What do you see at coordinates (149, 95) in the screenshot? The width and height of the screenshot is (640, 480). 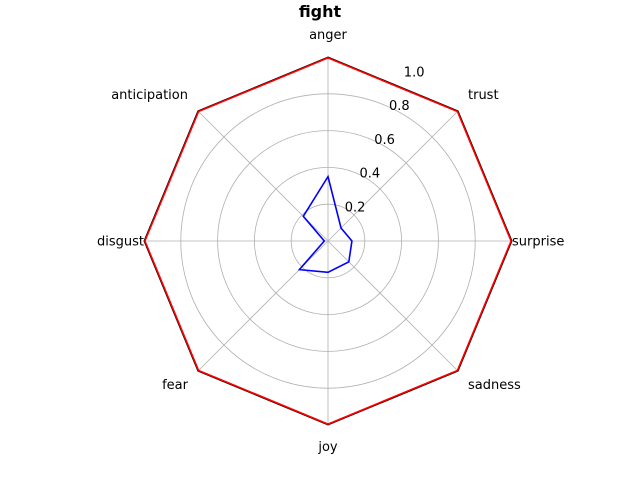 I see `category-label-anticipation: anticipation` at bounding box center [149, 95].